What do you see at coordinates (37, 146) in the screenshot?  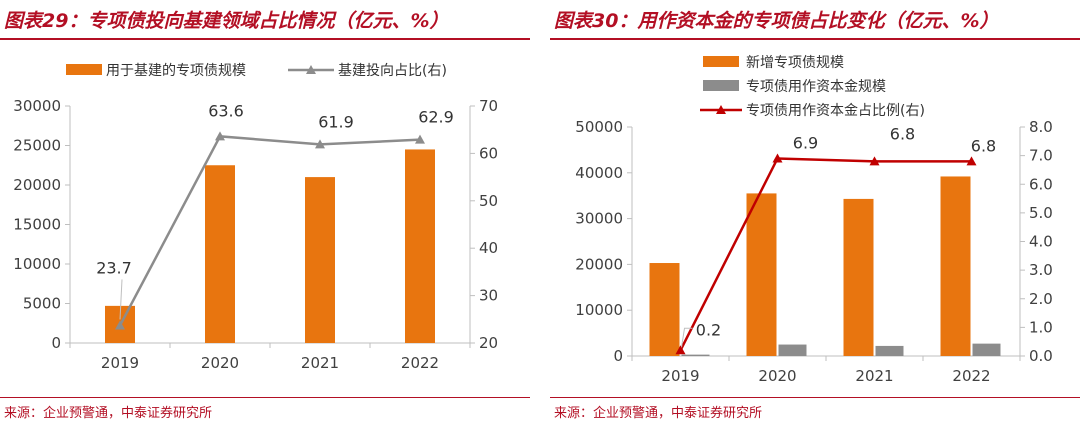 I see `y-left-tick-label: 25000` at bounding box center [37, 146].